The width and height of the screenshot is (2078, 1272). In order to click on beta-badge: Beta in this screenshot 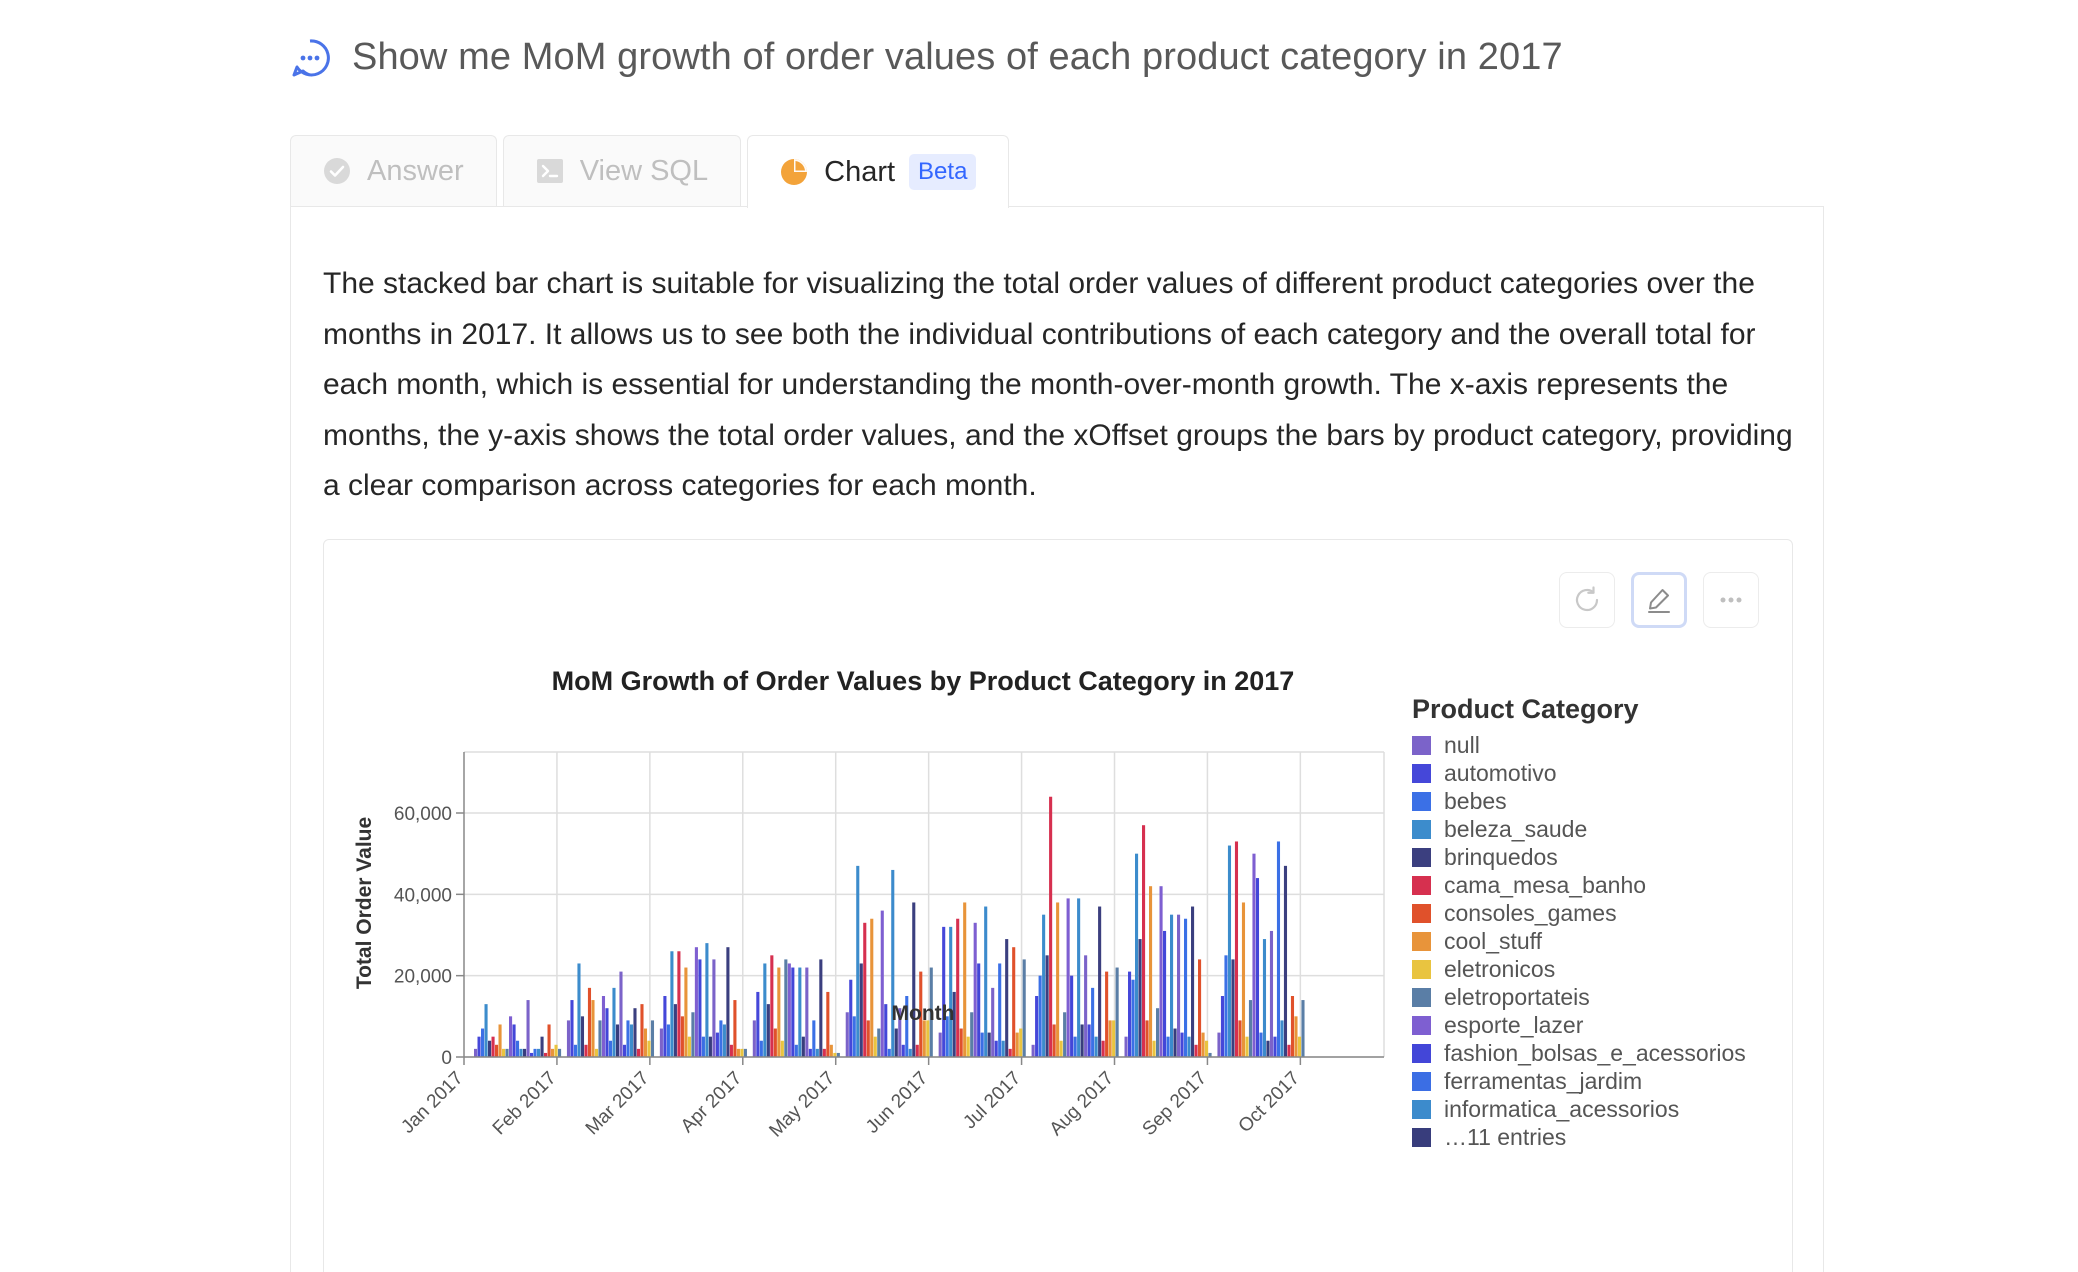, I will do `click(943, 172)`.